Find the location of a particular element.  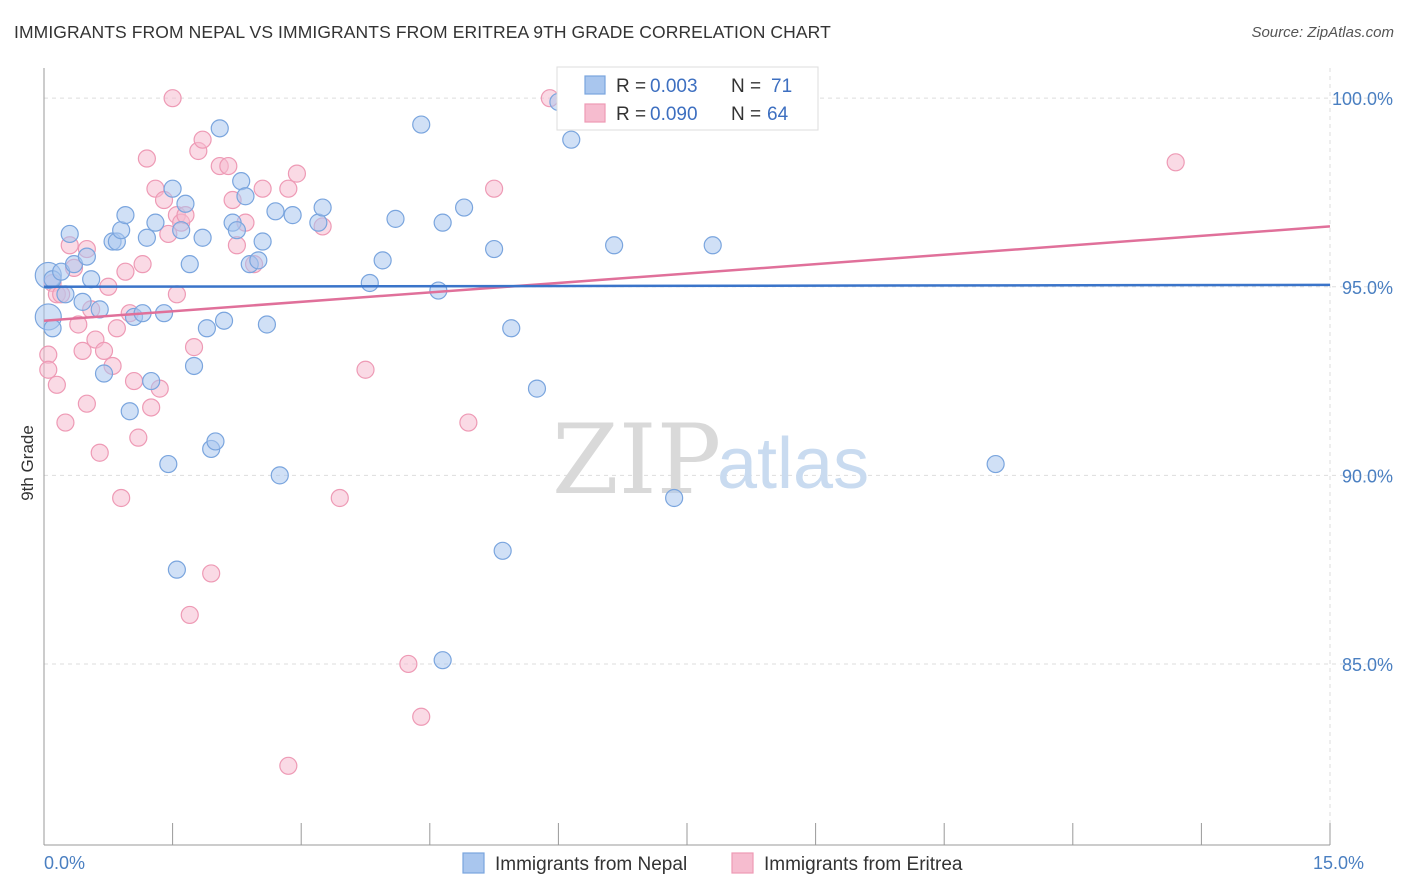

legend-r-label-nepal: R = is located at coordinates (631, 86).